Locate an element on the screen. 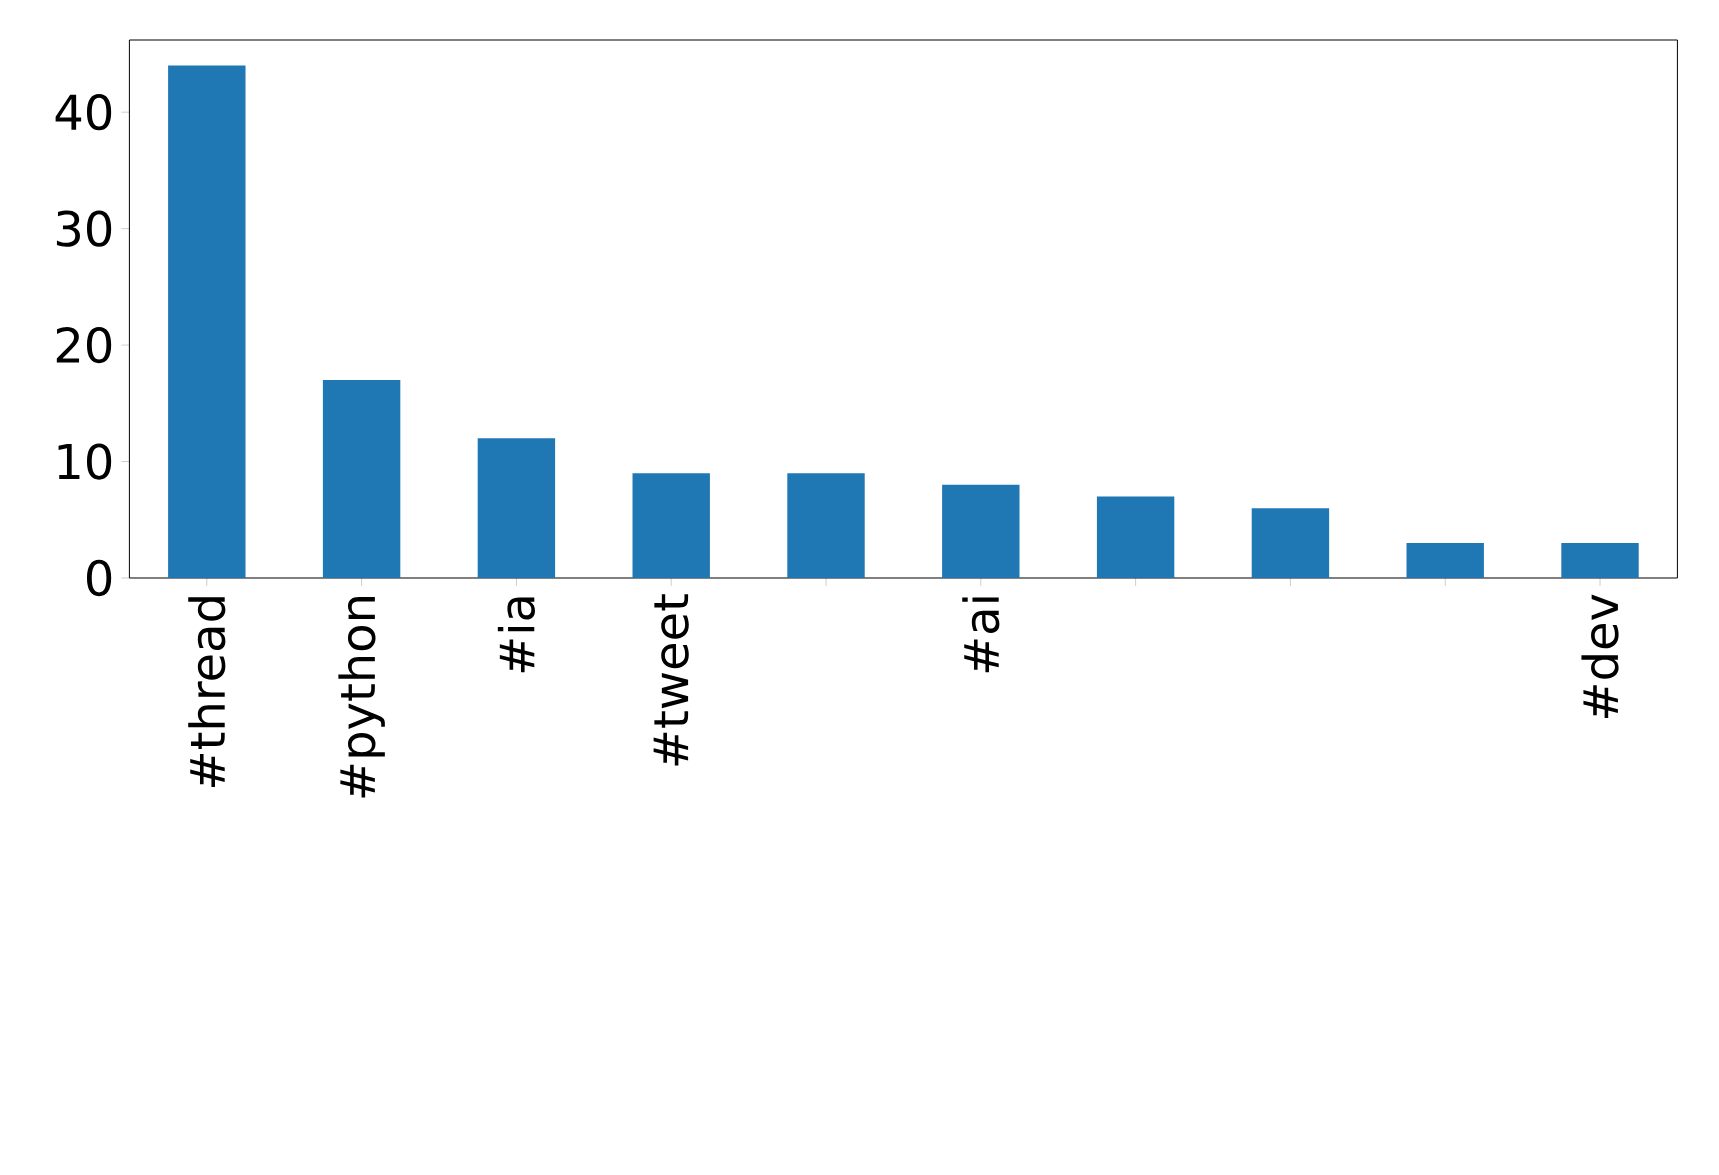 This screenshot has height=1175, width=1719. x-tick-label: #ia is located at coordinates (516, 635).